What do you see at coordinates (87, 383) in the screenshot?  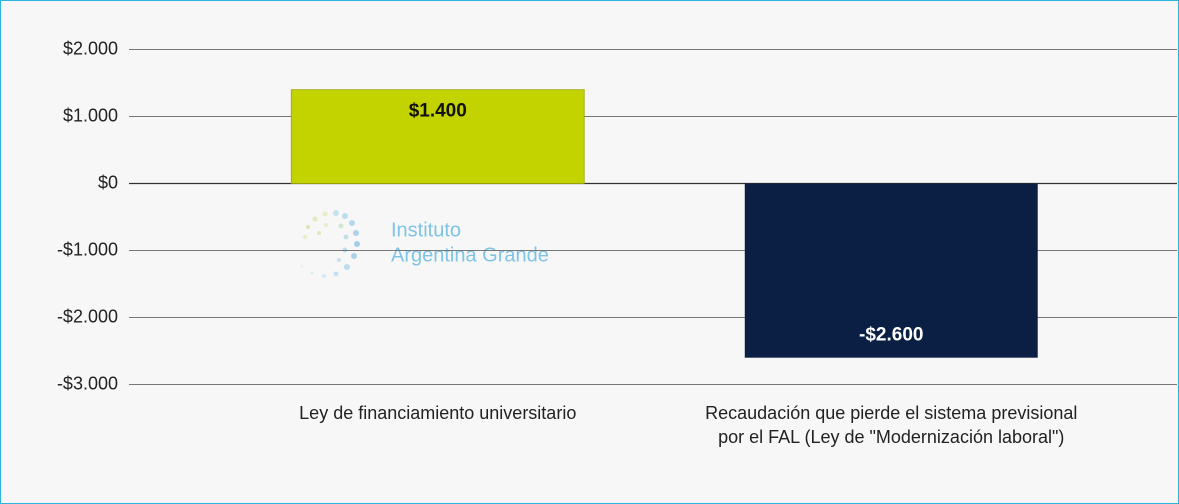 I see `y-tick-label: -$3.000` at bounding box center [87, 383].